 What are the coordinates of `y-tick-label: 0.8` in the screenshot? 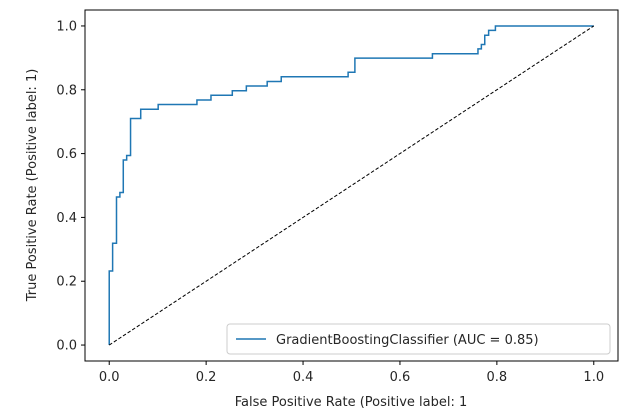 It's located at (66, 90).